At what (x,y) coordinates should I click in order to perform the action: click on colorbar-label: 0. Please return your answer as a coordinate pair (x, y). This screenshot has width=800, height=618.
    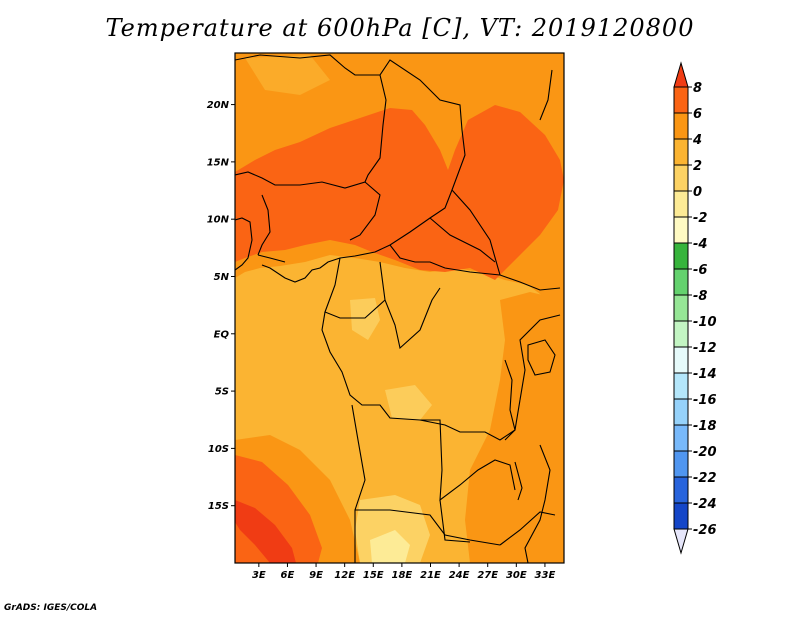
    Looking at the image, I should click on (697, 192).